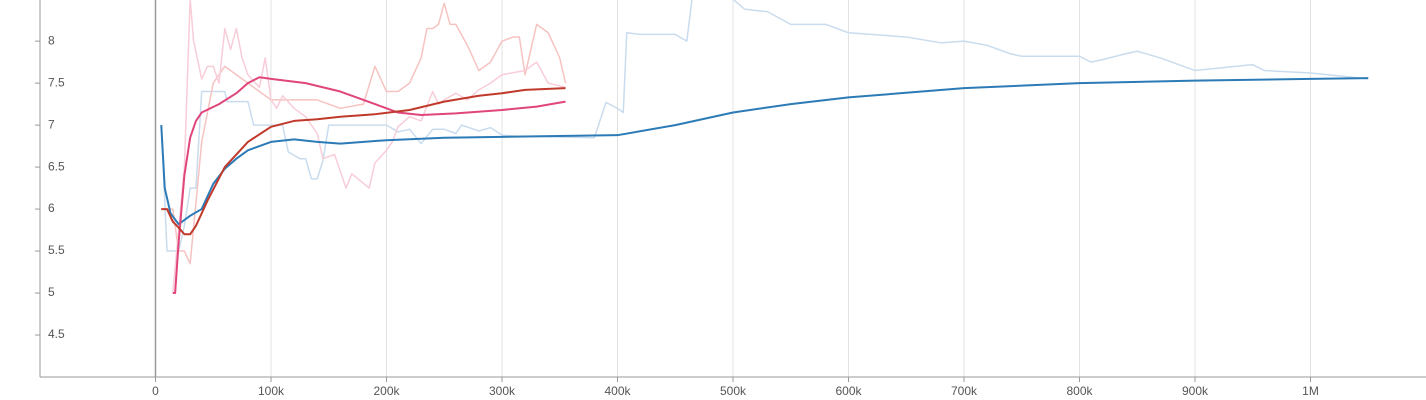 This screenshot has height=400, width=1426. What do you see at coordinates (56, 166) in the screenshot?
I see `y-tick-label: 6.5` at bounding box center [56, 166].